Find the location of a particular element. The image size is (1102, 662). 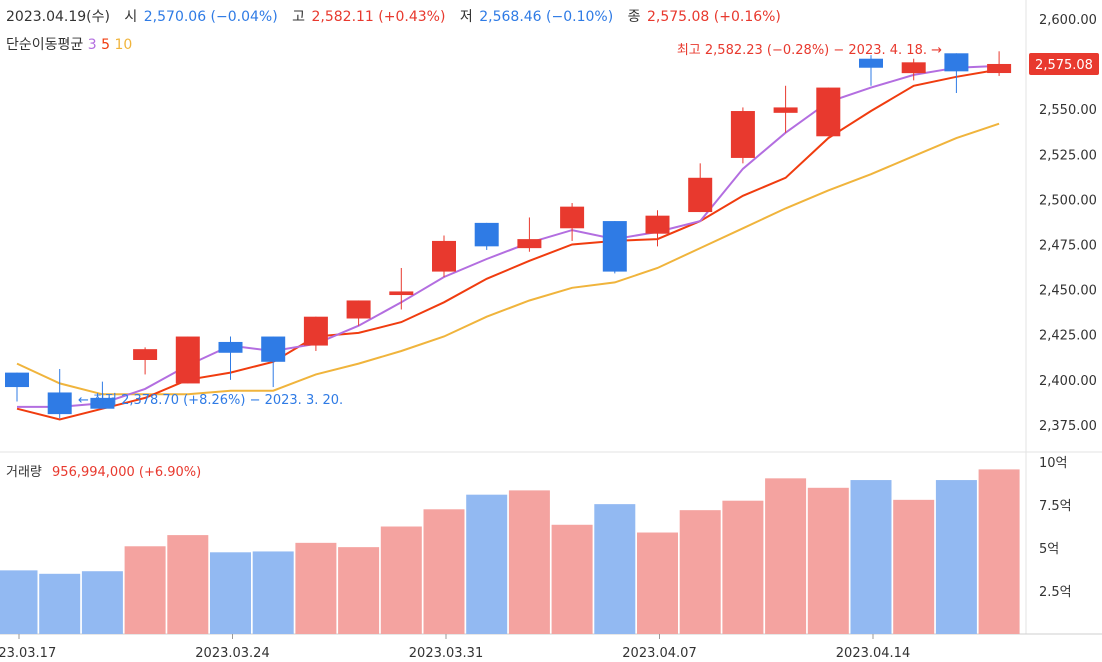

low-annotation: ← 최저 2,378.70 (+8.26%) − 2023. 3. 20. is located at coordinates (210, 400).